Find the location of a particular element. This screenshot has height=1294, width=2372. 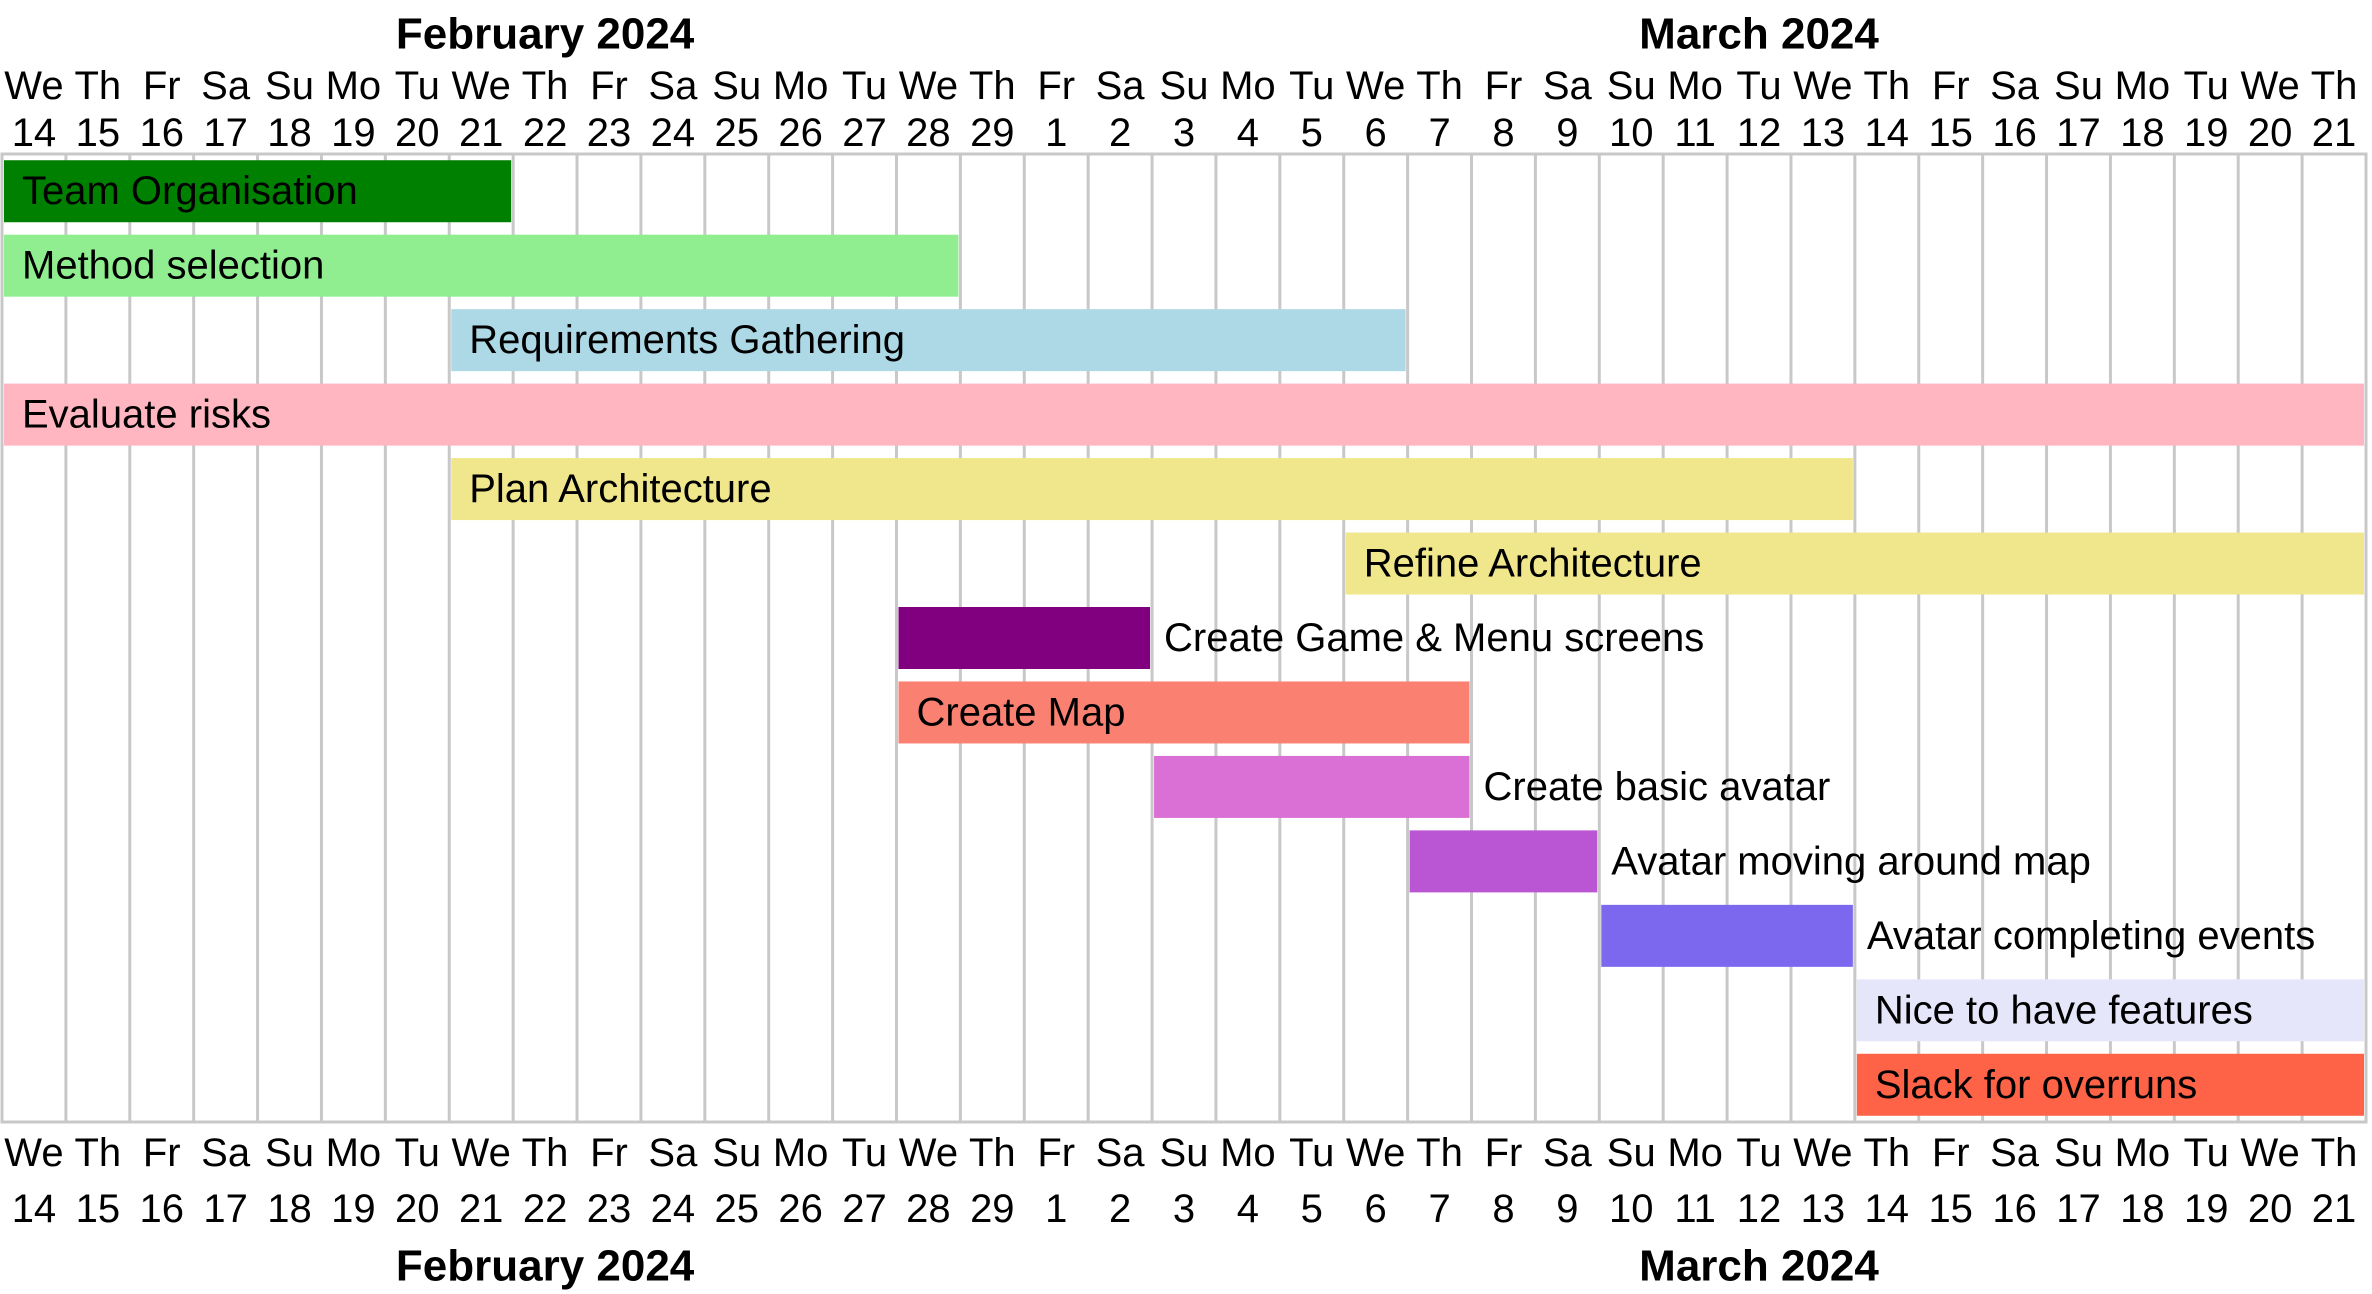

task-label: Plan Architecture is located at coordinates (620, 489).